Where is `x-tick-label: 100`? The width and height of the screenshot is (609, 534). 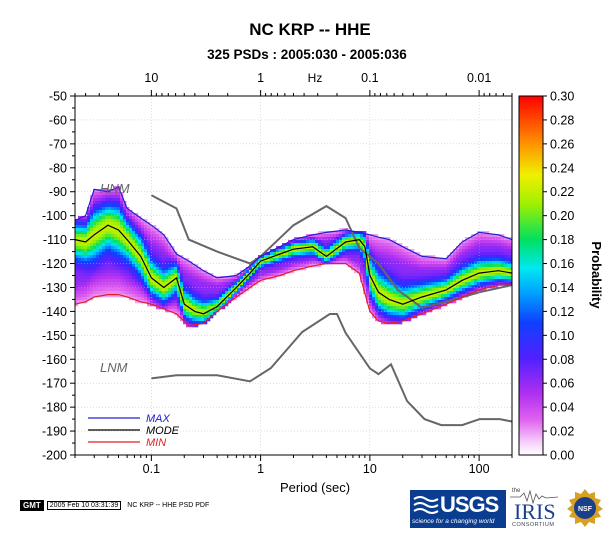 x-tick-label: 100 is located at coordinates (479, 469).